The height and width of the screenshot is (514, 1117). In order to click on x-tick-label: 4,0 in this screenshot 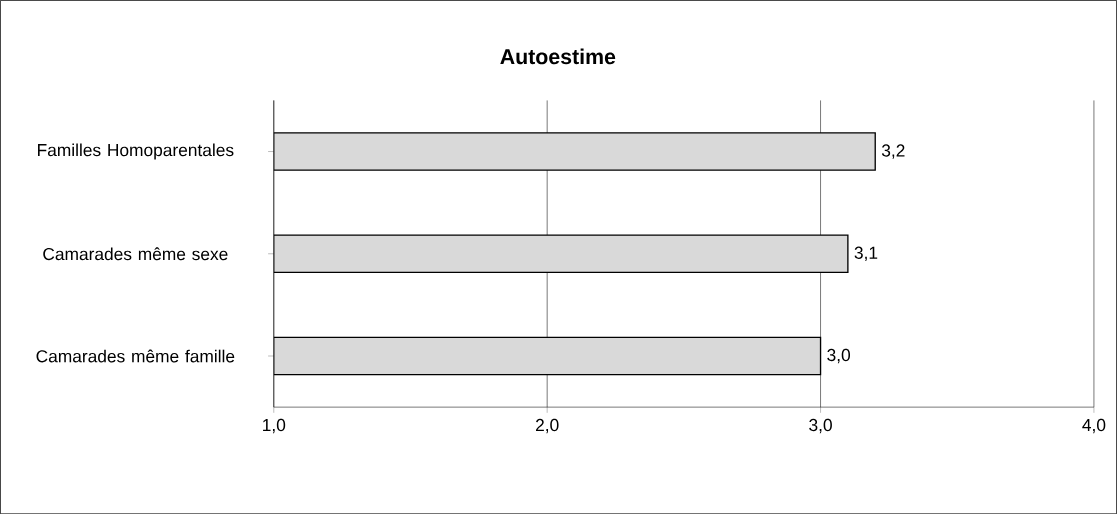, I will do `click(1094, 426)`.